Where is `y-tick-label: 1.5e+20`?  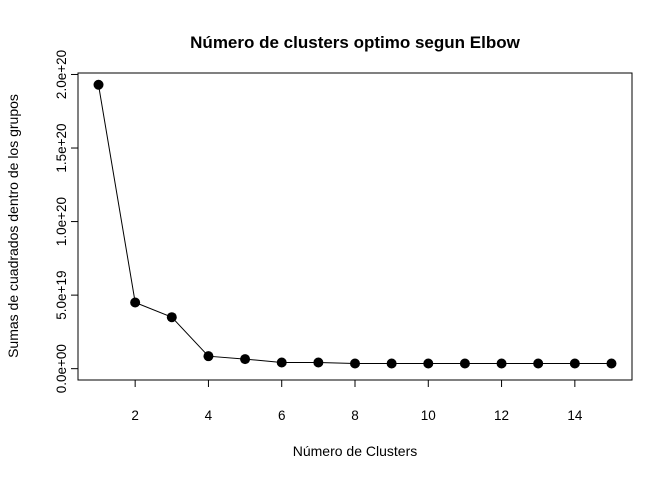 y-tick-label: 1.5e+20 is located at coordinates (61, 147).